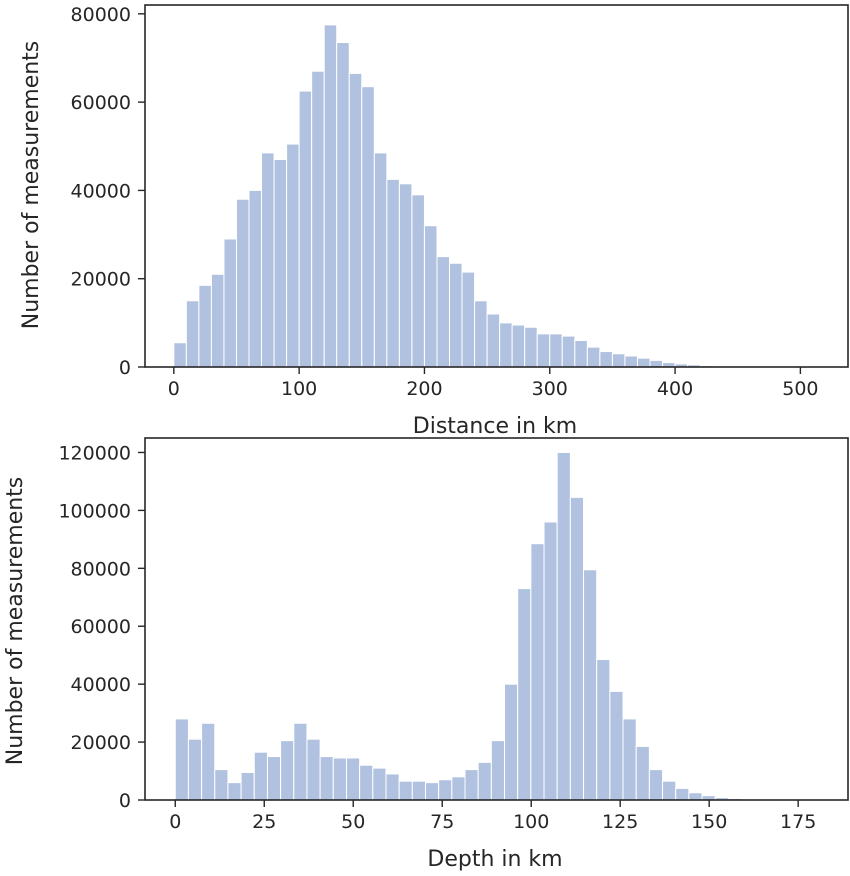 This screenshot has height=876, width=850. Describe the element at coordinates (353, 822) in the screenshot. I see `depth-xtick-label: 50` at that location.